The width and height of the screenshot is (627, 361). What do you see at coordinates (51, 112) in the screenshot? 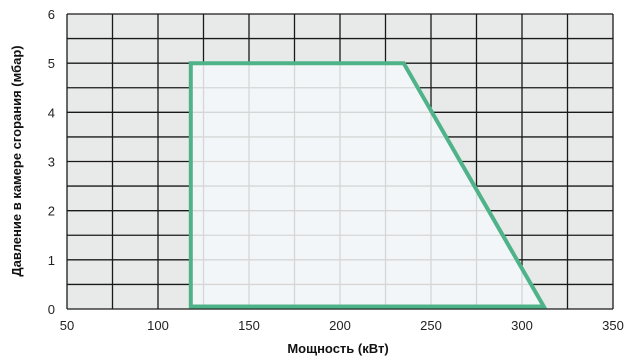
I see `y-tick-label: 4` at bounding box center [51, 112].